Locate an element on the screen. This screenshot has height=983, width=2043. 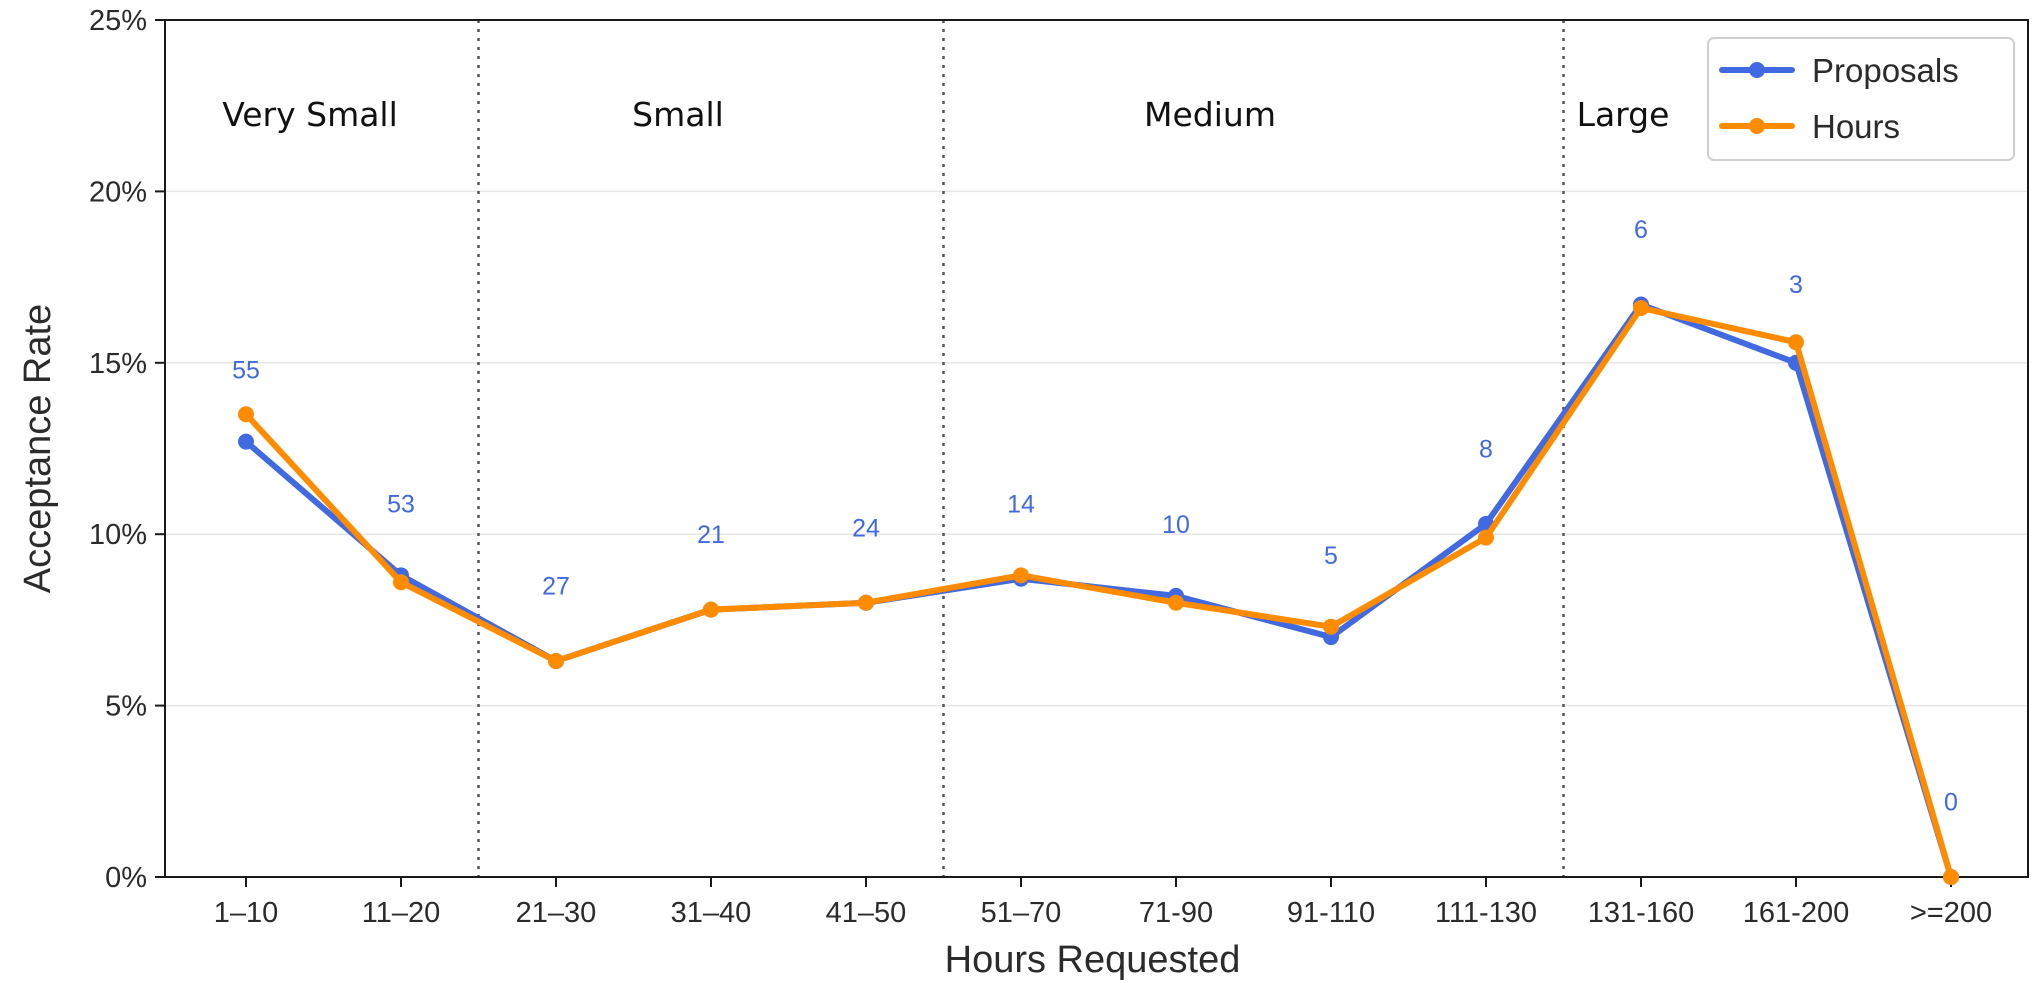
legend-label-hours: Hours is located at coordinates (1856, 126).